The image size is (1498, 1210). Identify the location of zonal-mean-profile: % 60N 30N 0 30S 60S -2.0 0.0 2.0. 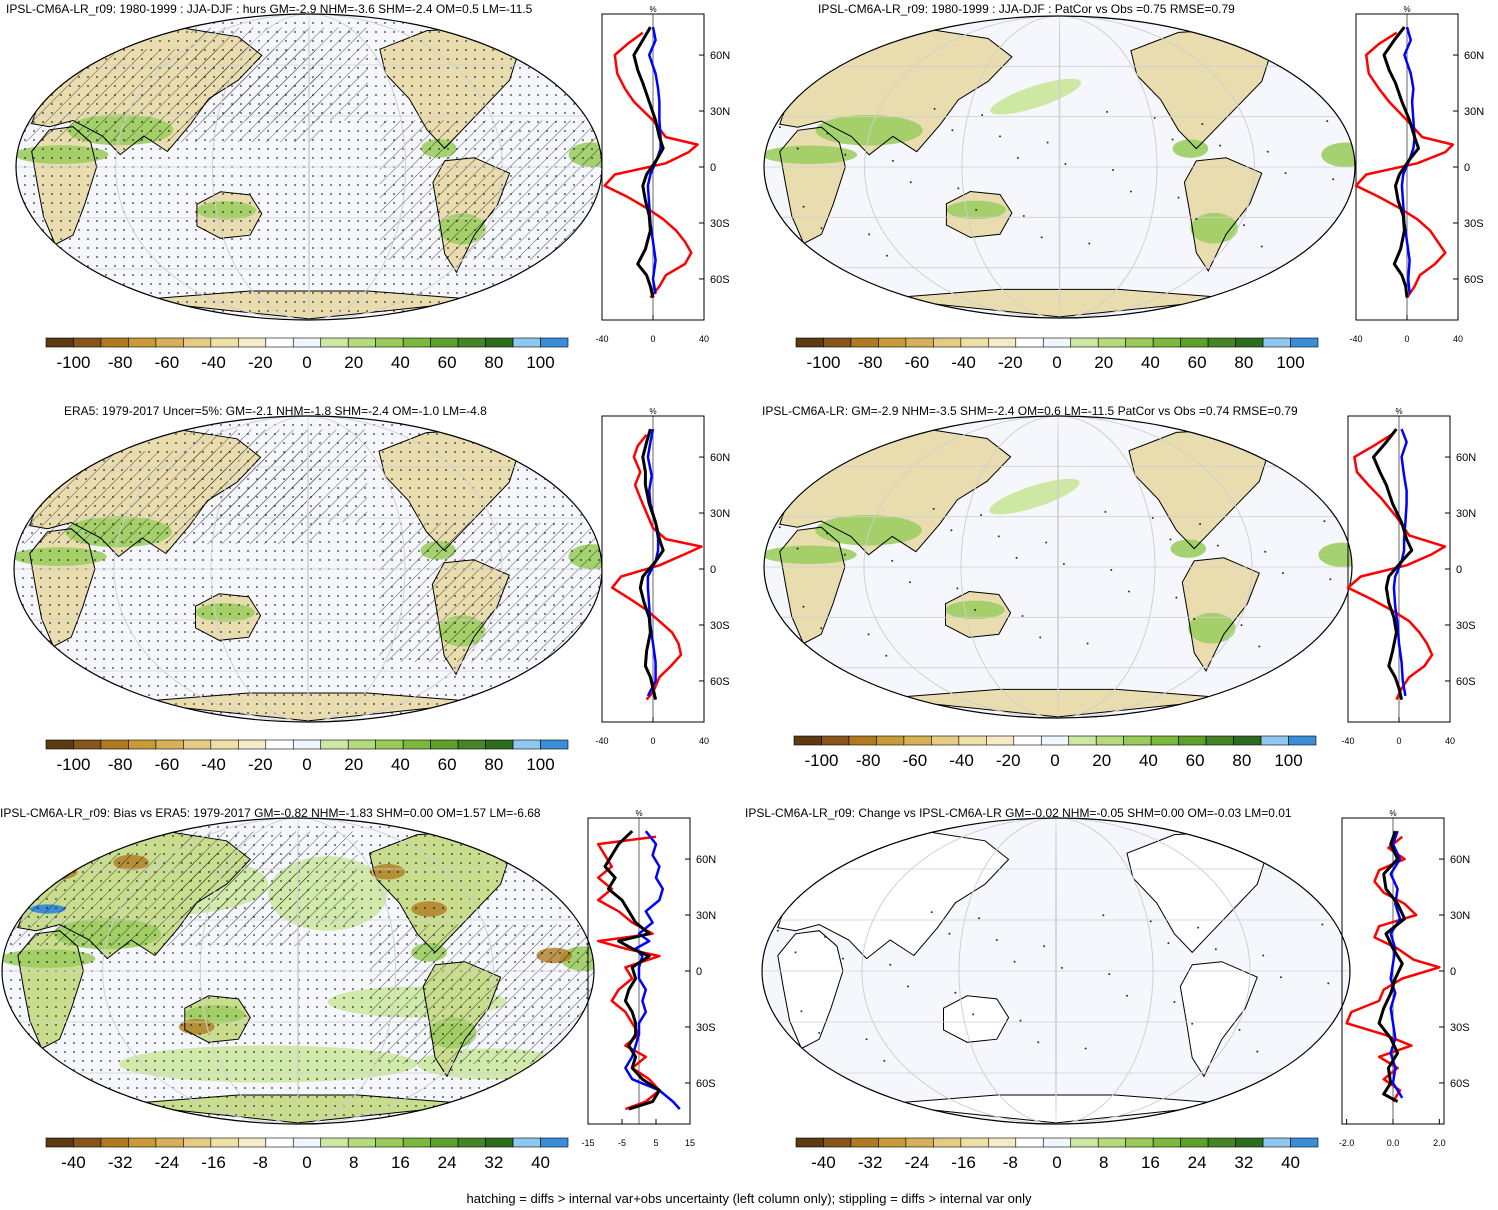
(1404, 978).